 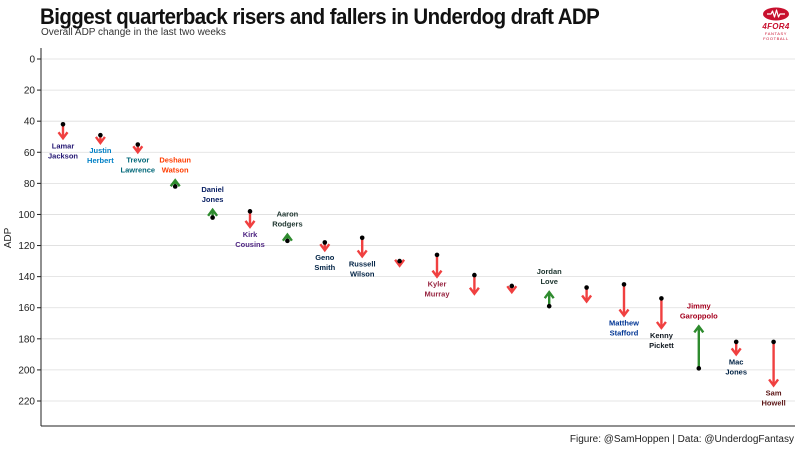 I want to click on y-tick-label: 60, so click(x=30, y=153).